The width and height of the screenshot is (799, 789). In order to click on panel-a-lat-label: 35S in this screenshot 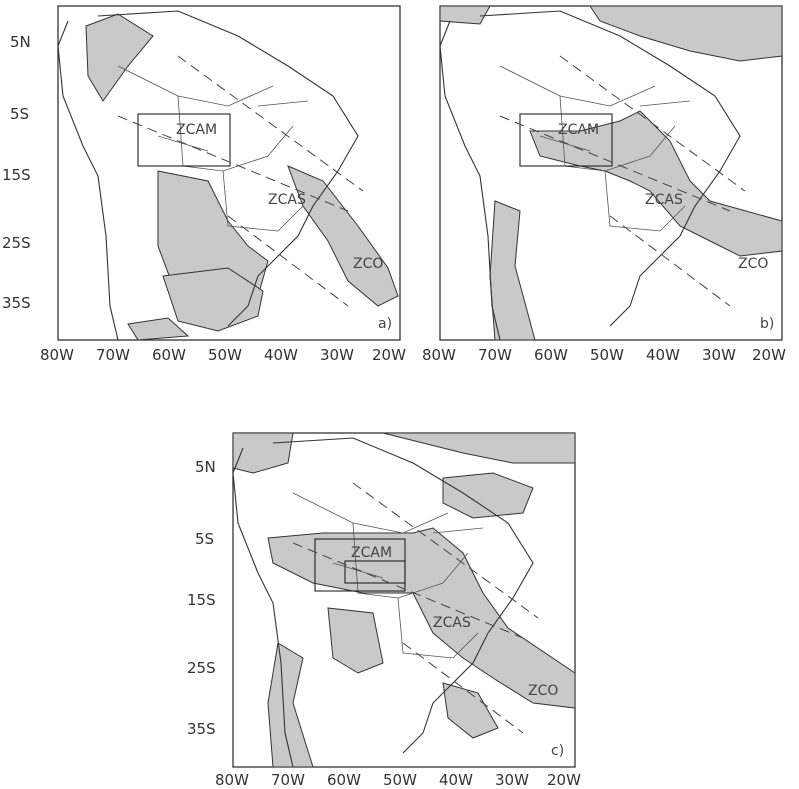, I will do `click(16, 303)`.